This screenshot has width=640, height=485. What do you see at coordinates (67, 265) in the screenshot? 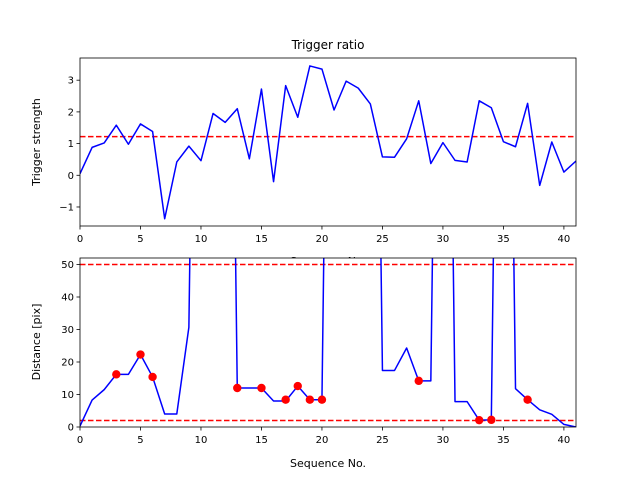
I see `bottom-y-tick-label: 50` at bounding box center [67, 265].